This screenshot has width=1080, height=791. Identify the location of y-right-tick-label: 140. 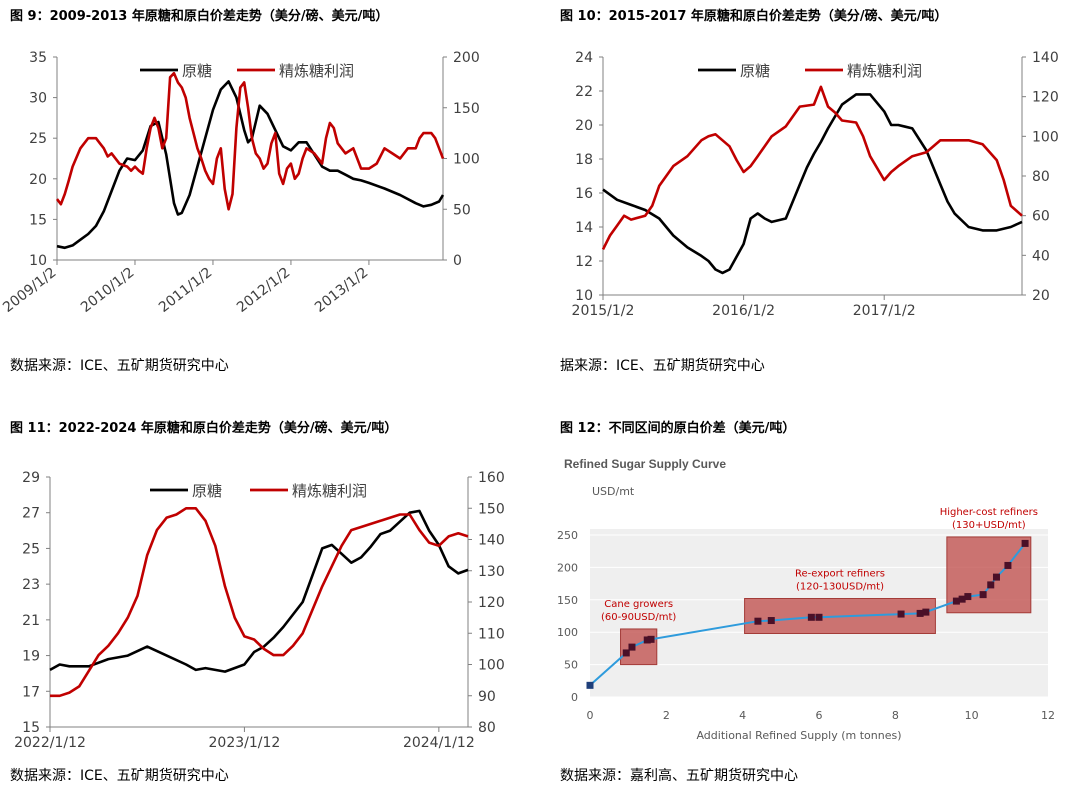
(491, 541).